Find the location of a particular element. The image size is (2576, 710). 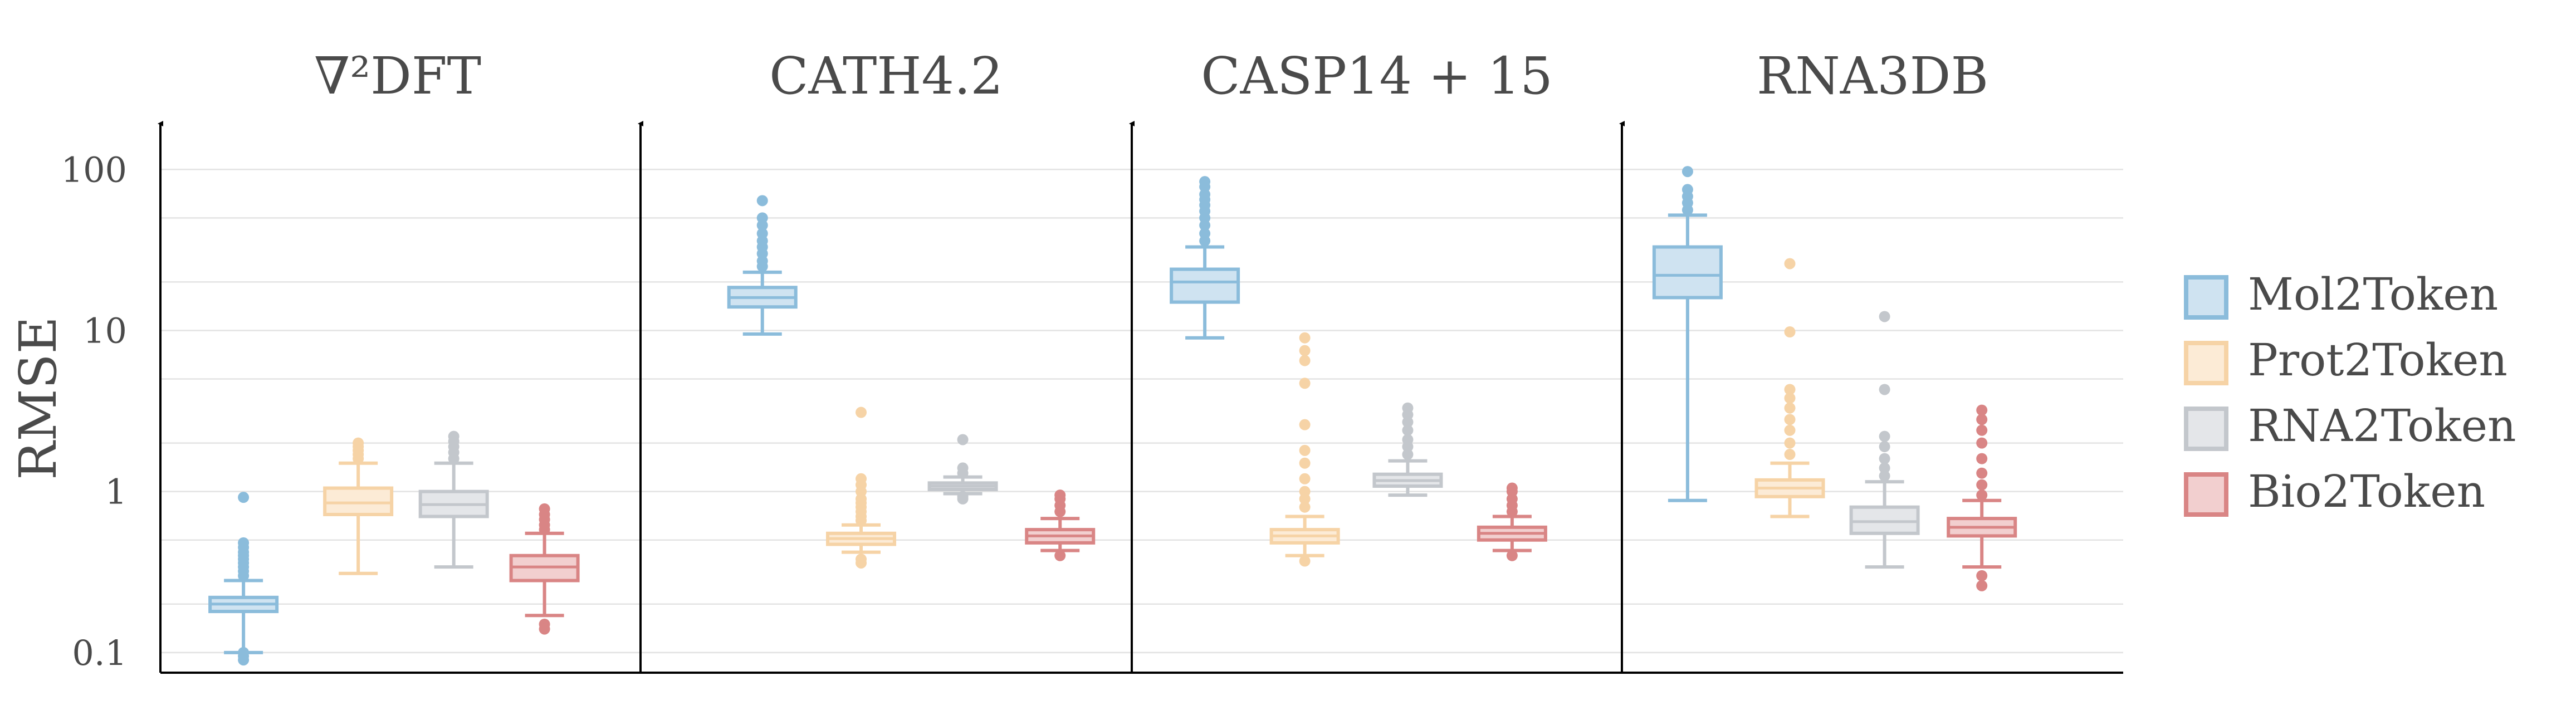

panel-title: ∇²DFT is located at coordinates (398, 76).